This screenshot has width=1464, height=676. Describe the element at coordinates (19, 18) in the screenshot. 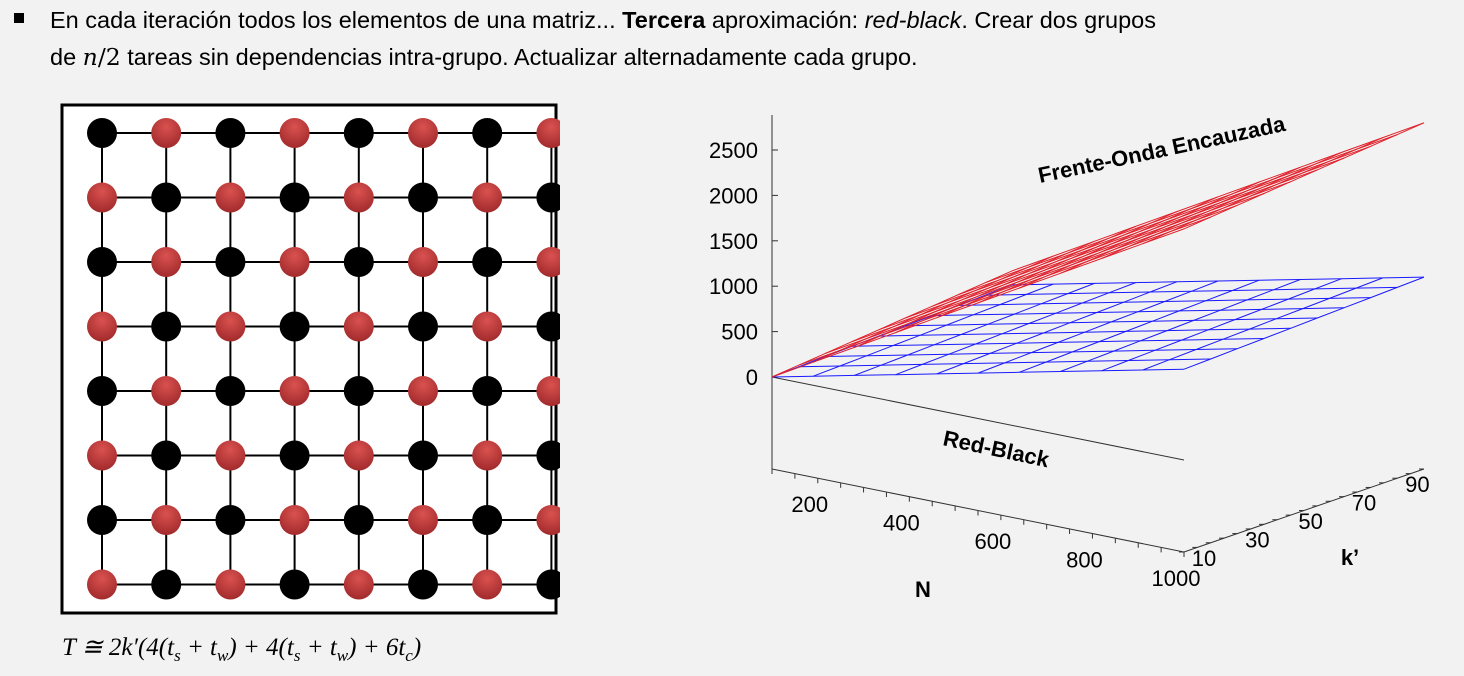

I see `bullet-marker` at that location.